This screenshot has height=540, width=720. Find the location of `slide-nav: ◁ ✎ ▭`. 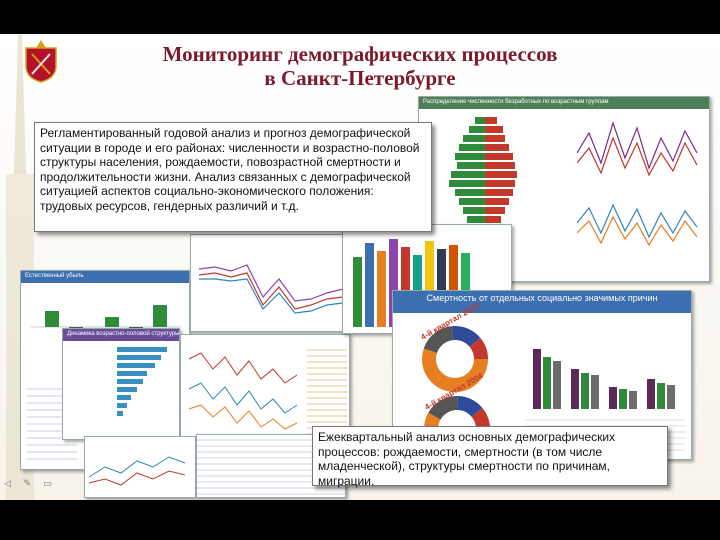

slide-nav: ◁ ✎ ▭ is located at coordinates (33, 483).